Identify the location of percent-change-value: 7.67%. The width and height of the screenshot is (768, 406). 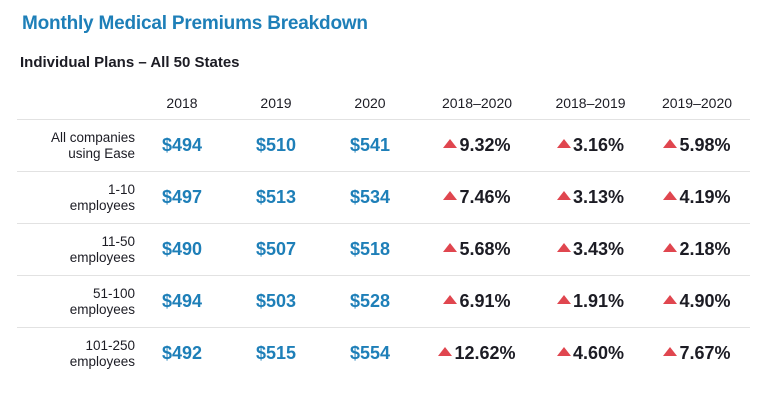
(705, 353).